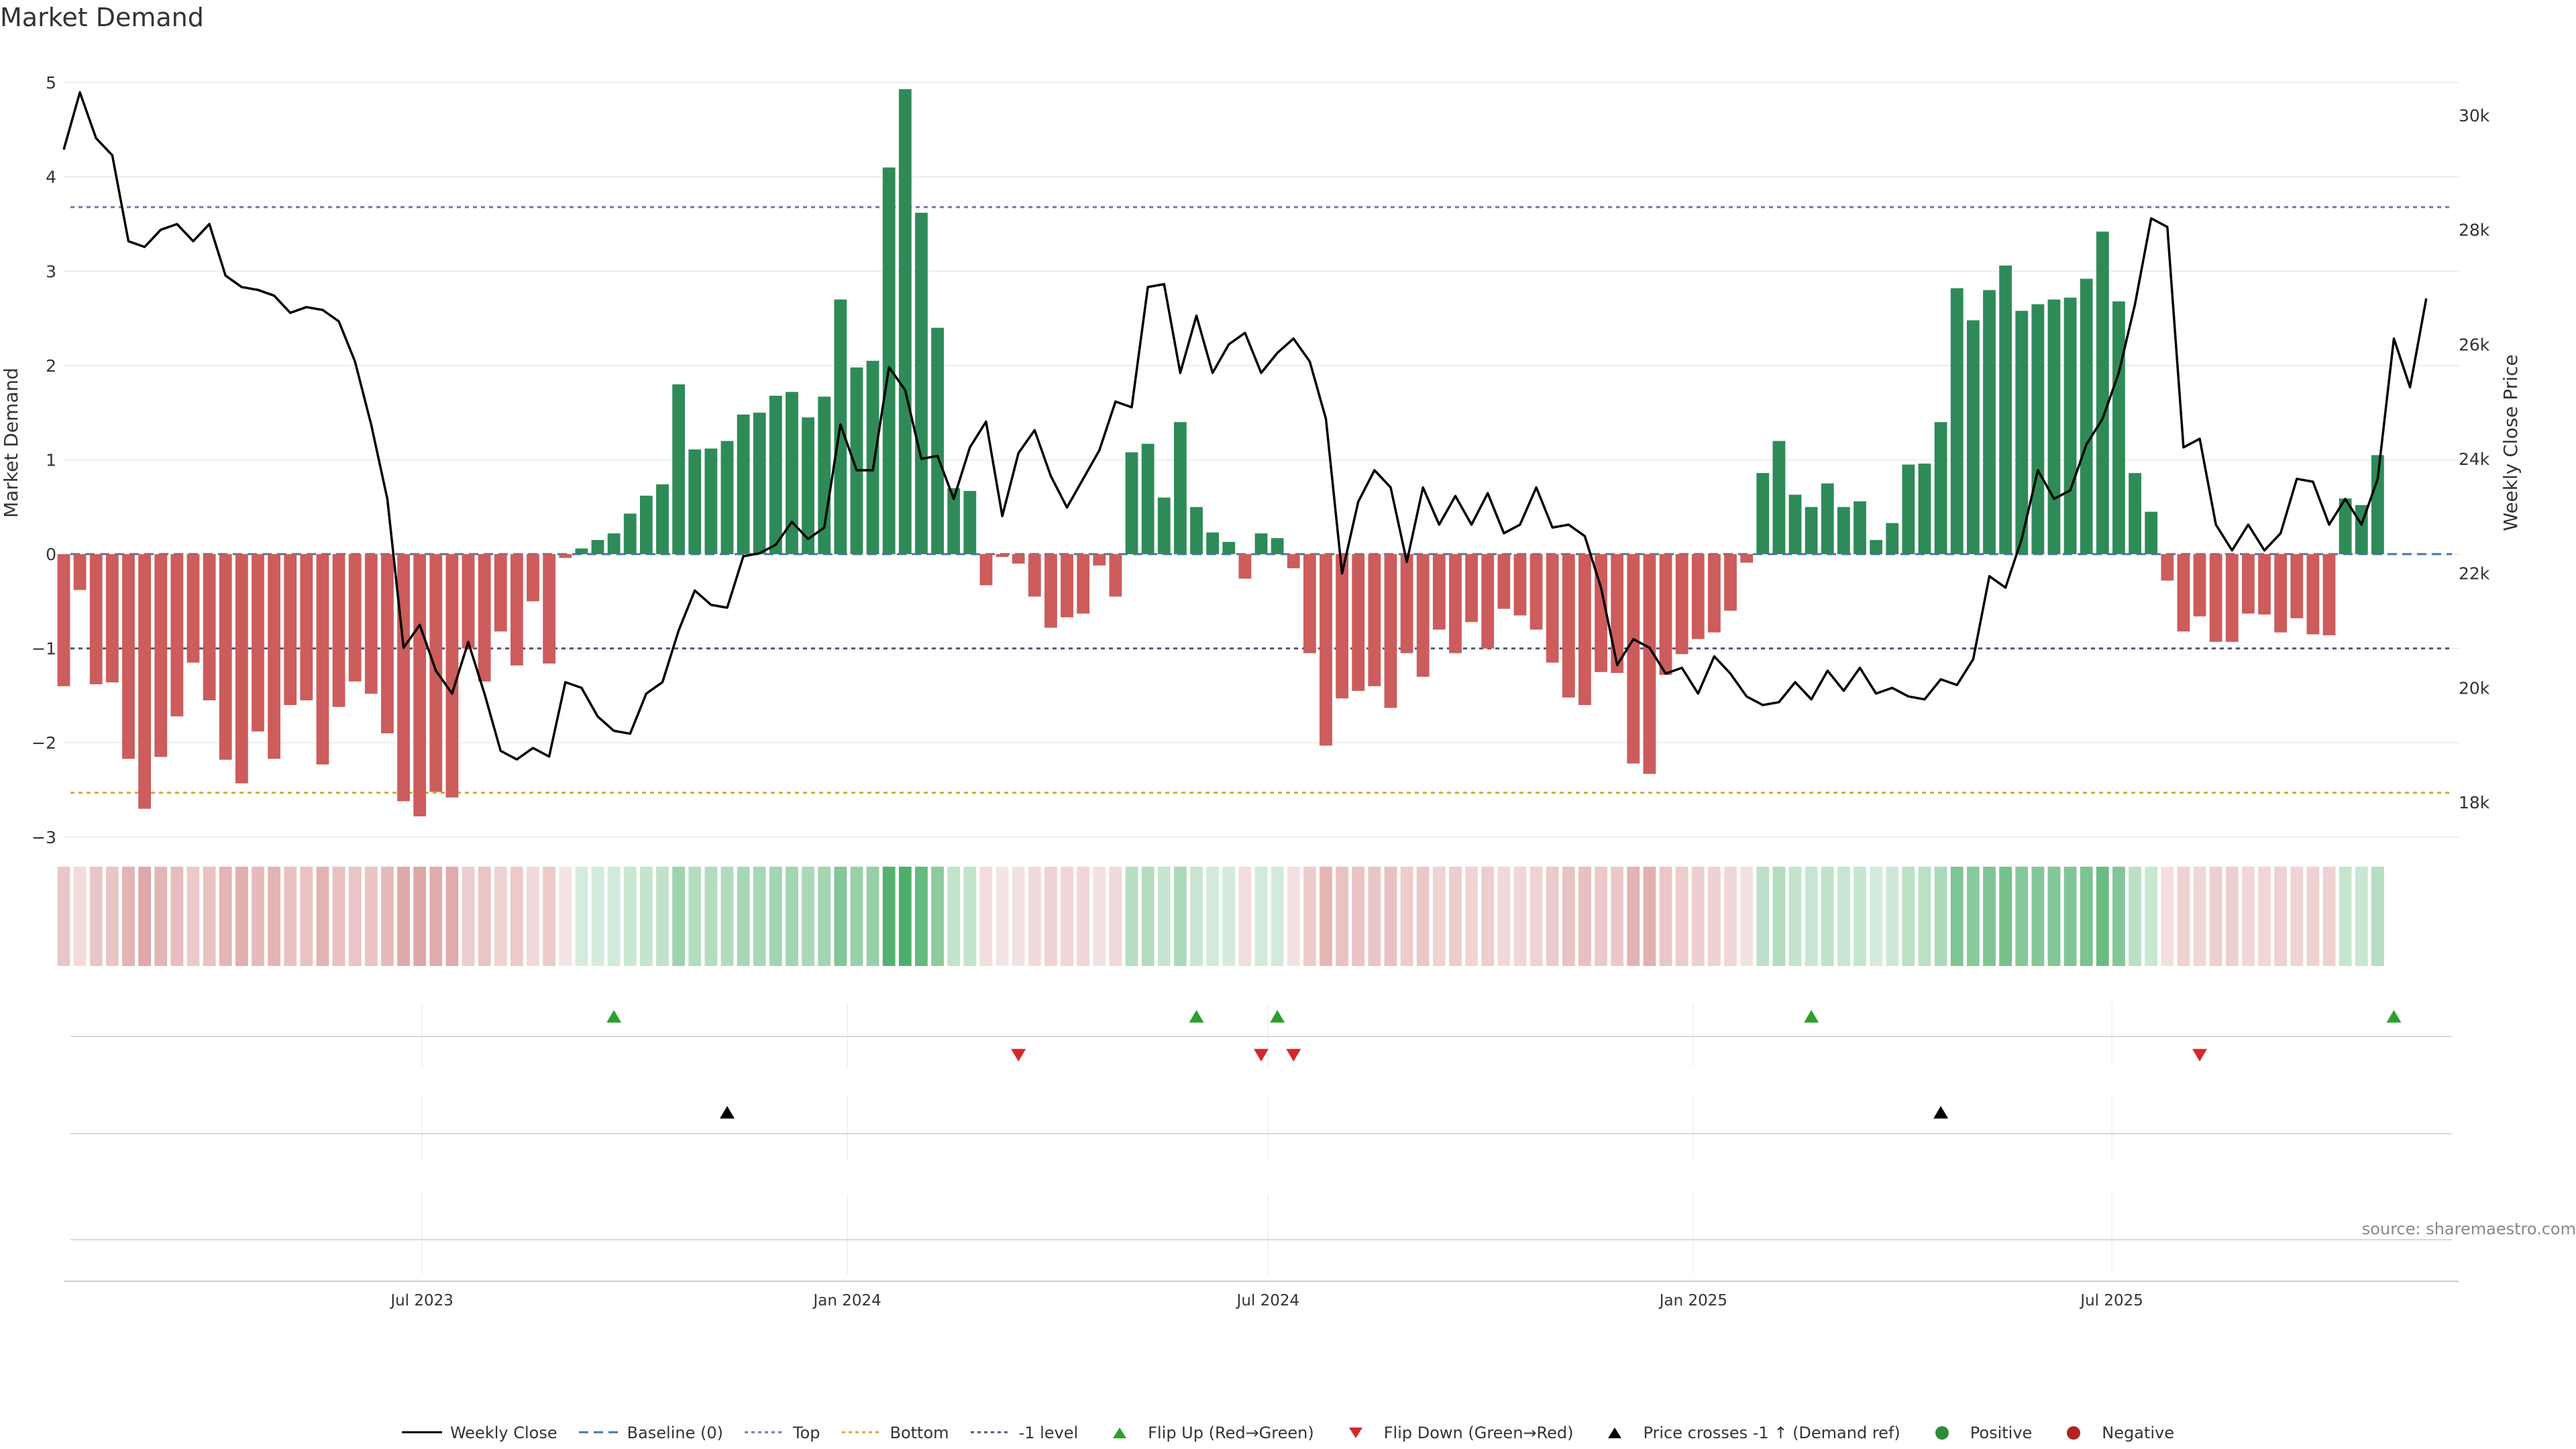  I want to click on legend-item-flip-down: Flip Down (Green→Red), so click(1455, 1433).